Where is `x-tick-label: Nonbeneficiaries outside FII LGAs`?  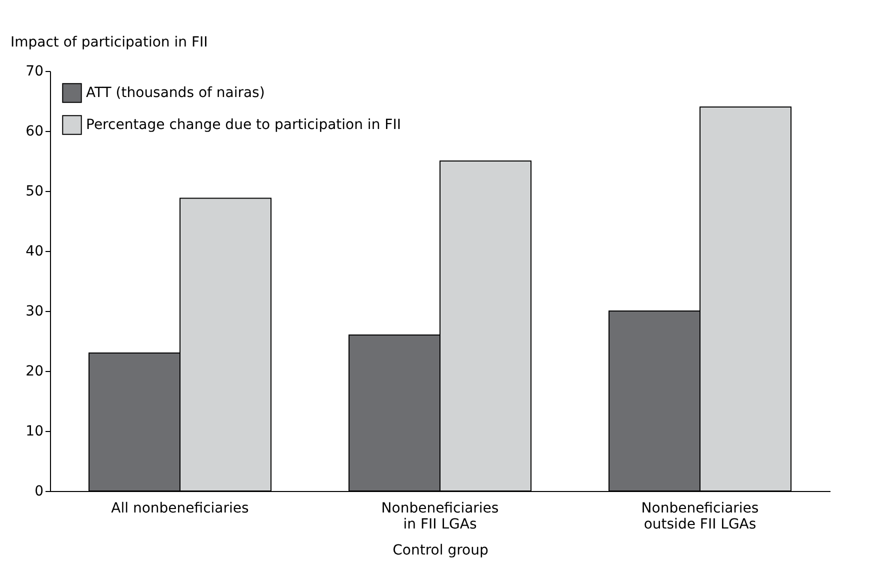
x-tick-label: Nonbeneficiaries outside FII LGAs is located at coordinates (700, 516).